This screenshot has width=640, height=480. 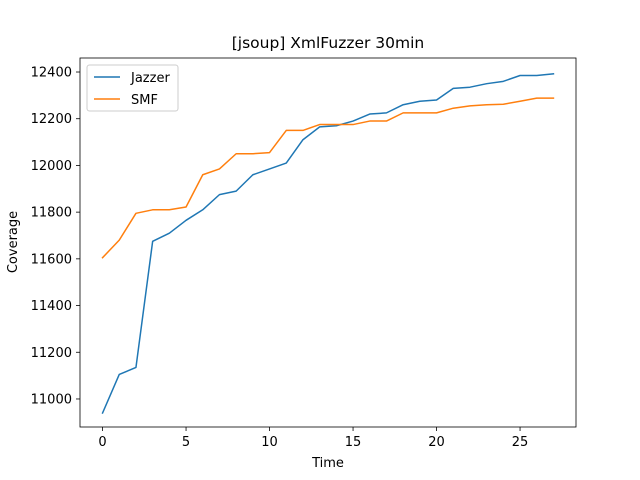 What do you see at coordinates (144, 100) in the screenshot?
I see `legend-label-smf: SMF` at bounding box center [144, 100].